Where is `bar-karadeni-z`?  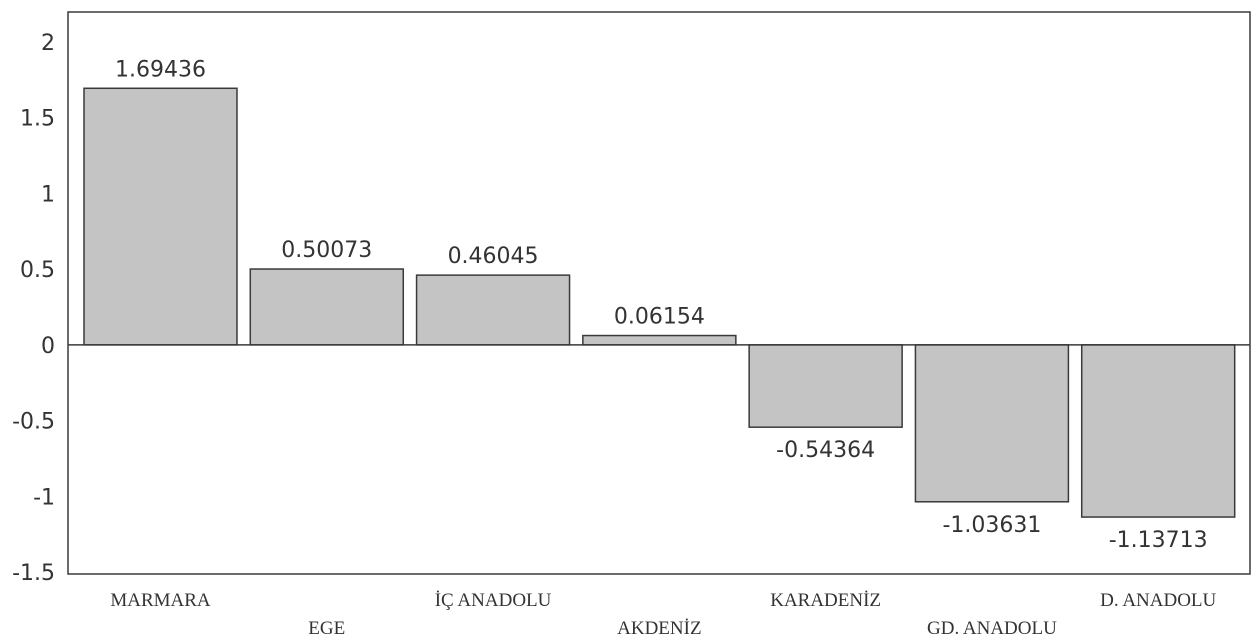
bar-karadeni-z is located at coordinates (825, 386).